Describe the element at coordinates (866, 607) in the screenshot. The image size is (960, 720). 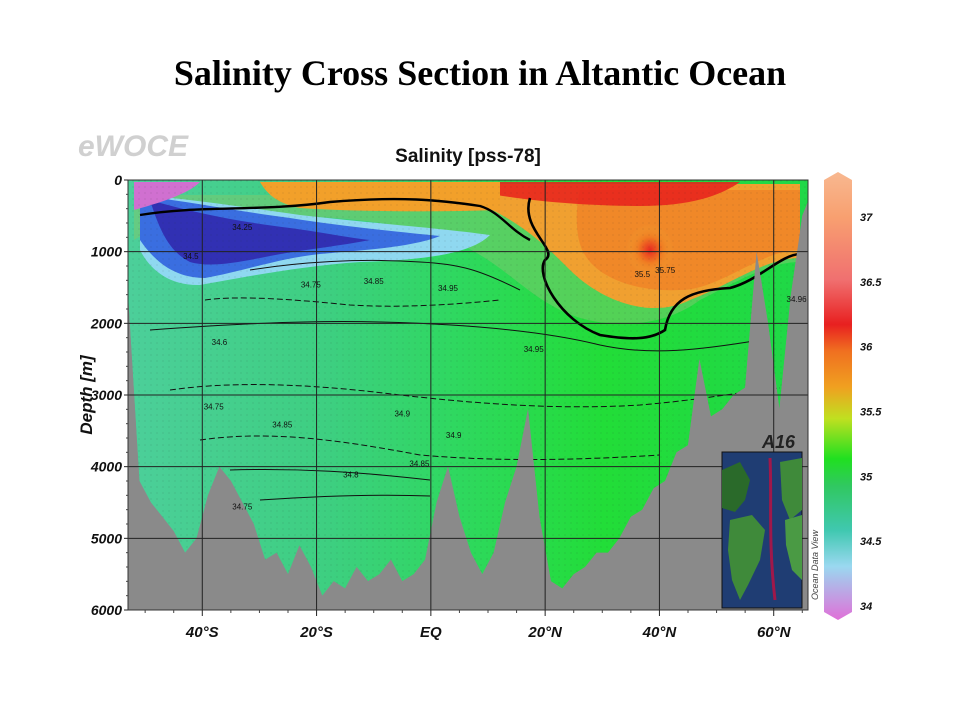
I see `colorbar-tick-label-6: 34` at that location.